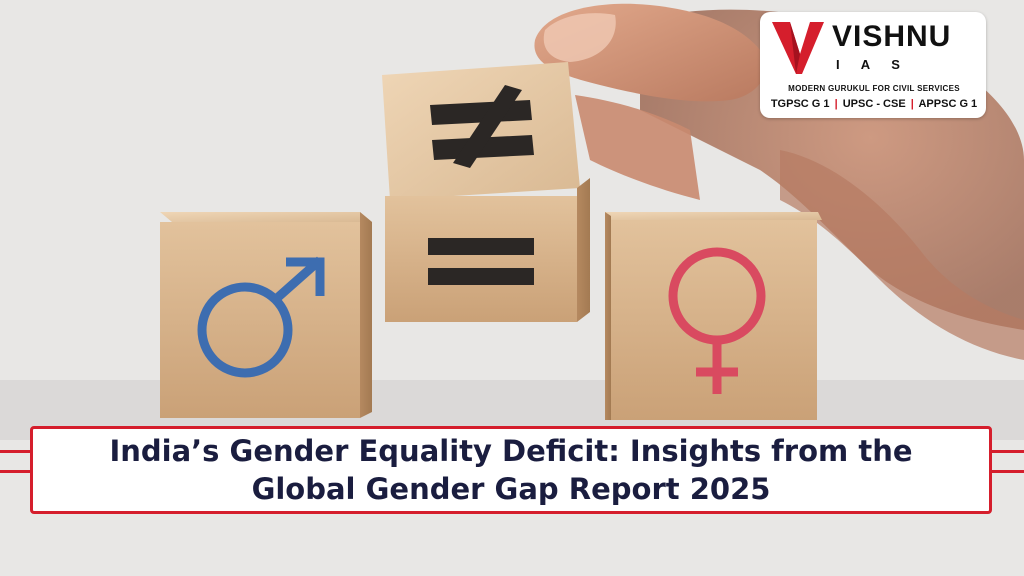  I want to click on exam-list: TGPSC G 1 | UPSC - CSE | APPSC G 1, so click(874, 104).